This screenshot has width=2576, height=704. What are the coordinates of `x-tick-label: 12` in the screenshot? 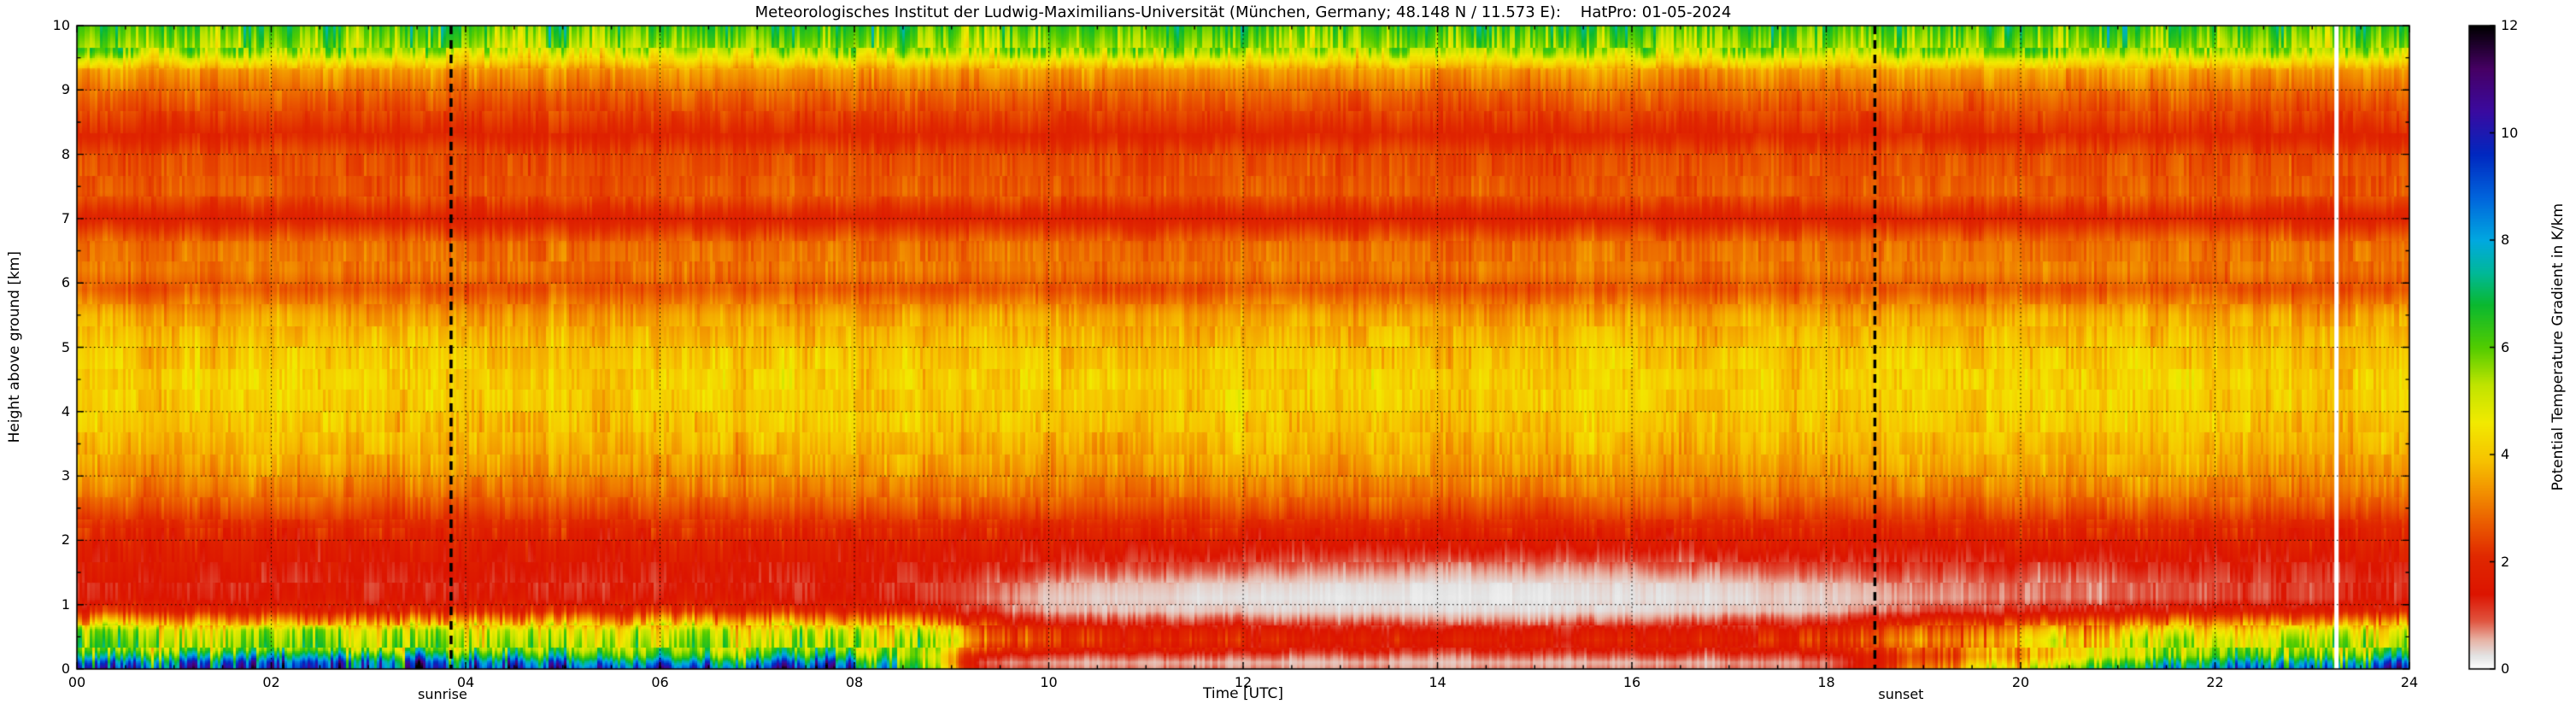 It's located at (1243, 682).